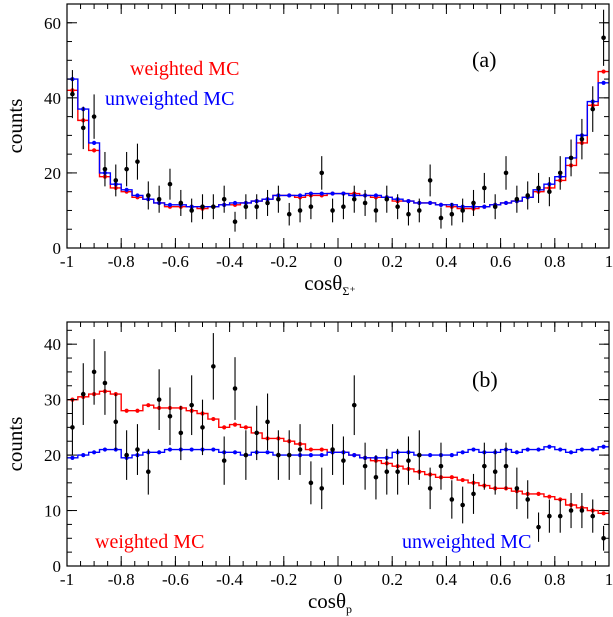  What do you see at coordinates (283, 579) in the screenshot?
I see `x-tick-label: -0.2` at bounding box center [283, 579].